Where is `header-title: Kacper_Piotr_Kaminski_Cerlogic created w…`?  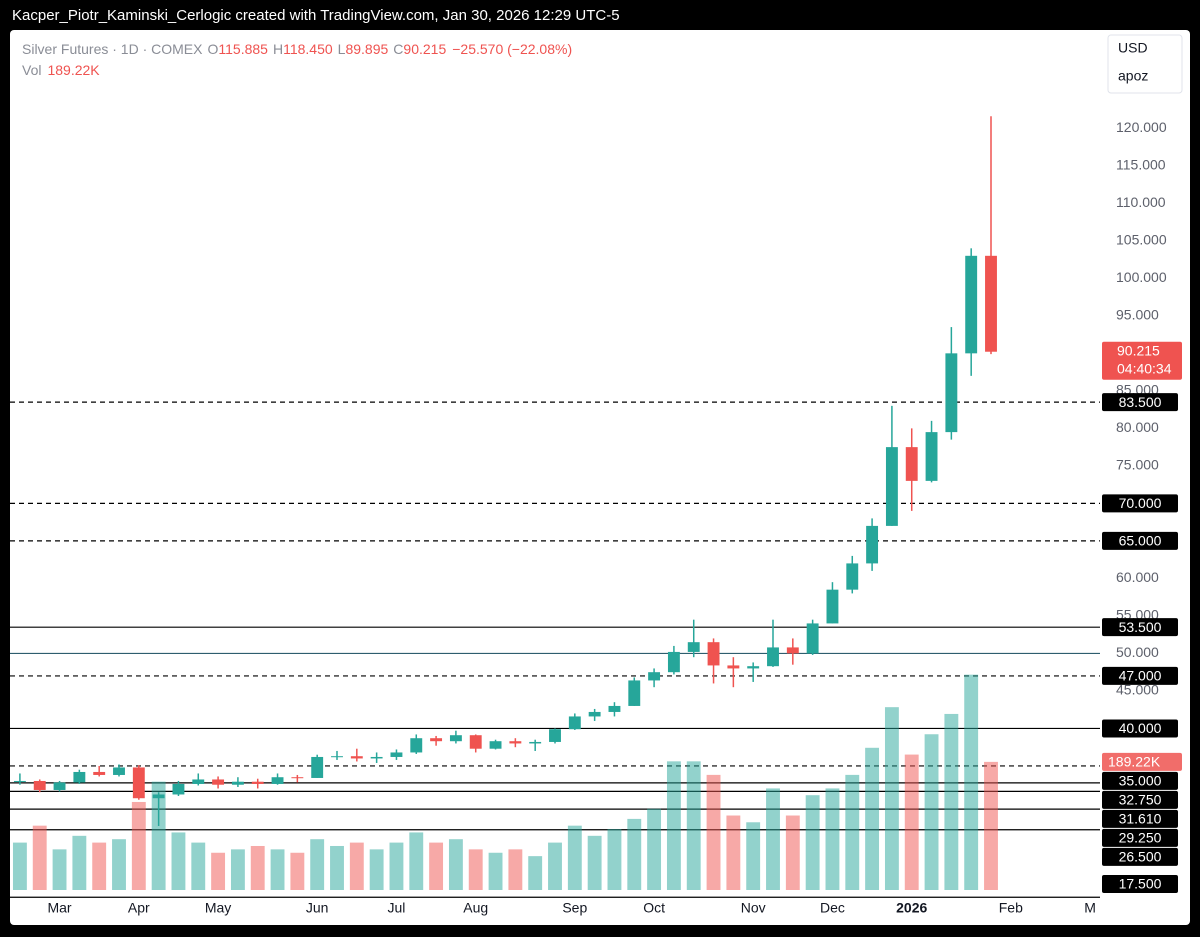 header-title: Kacper_Piotr_Kaminski_Cerlogic created w… is located at coordinates (316, 15).